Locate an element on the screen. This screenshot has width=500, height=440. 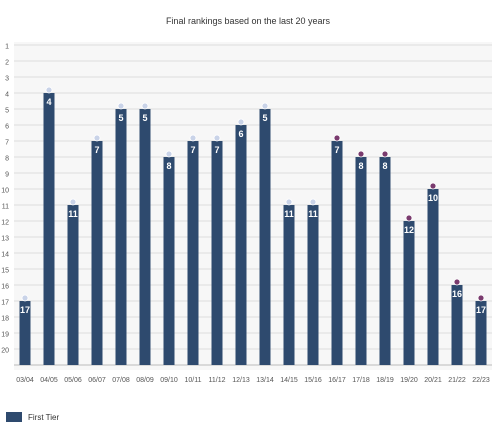
y-tick-label: 16 is located at coordinates (5, 287).